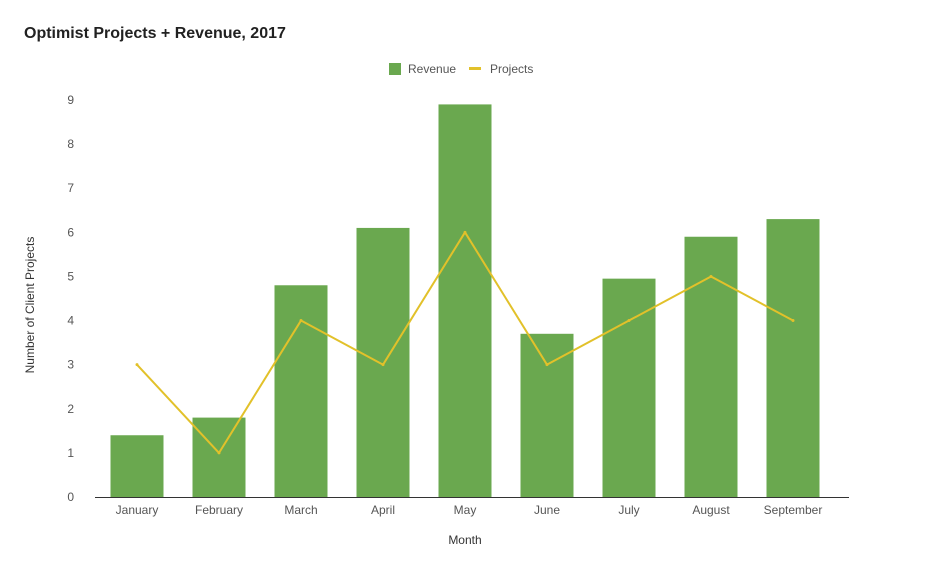 The image size is (925, 570). What do you see at coordinates (137, 466) in the screenshot?
I see `revenue-bar-january` at bounding box center [137, 466].